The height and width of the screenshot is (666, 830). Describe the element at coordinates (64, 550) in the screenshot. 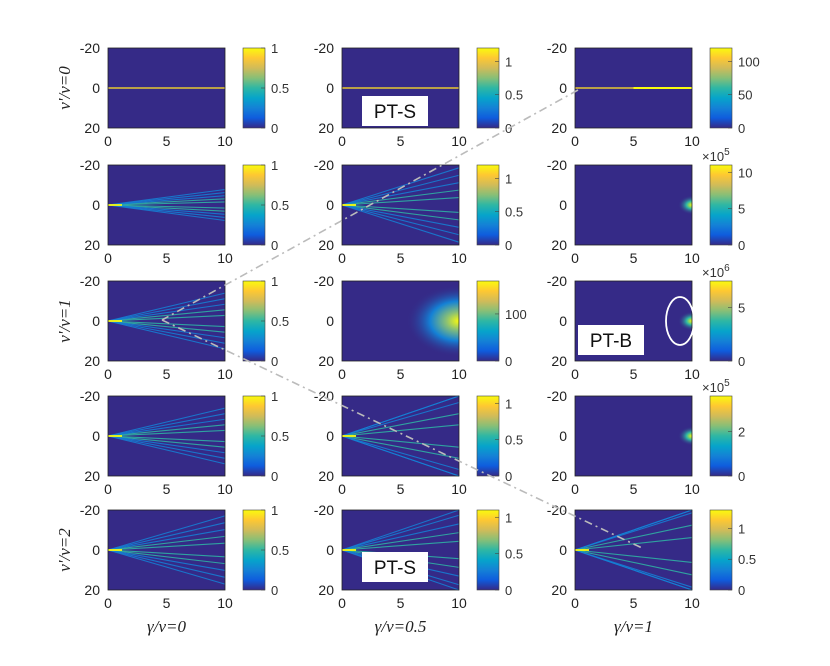

I see `row-label: ν'/ν=2` at that location.